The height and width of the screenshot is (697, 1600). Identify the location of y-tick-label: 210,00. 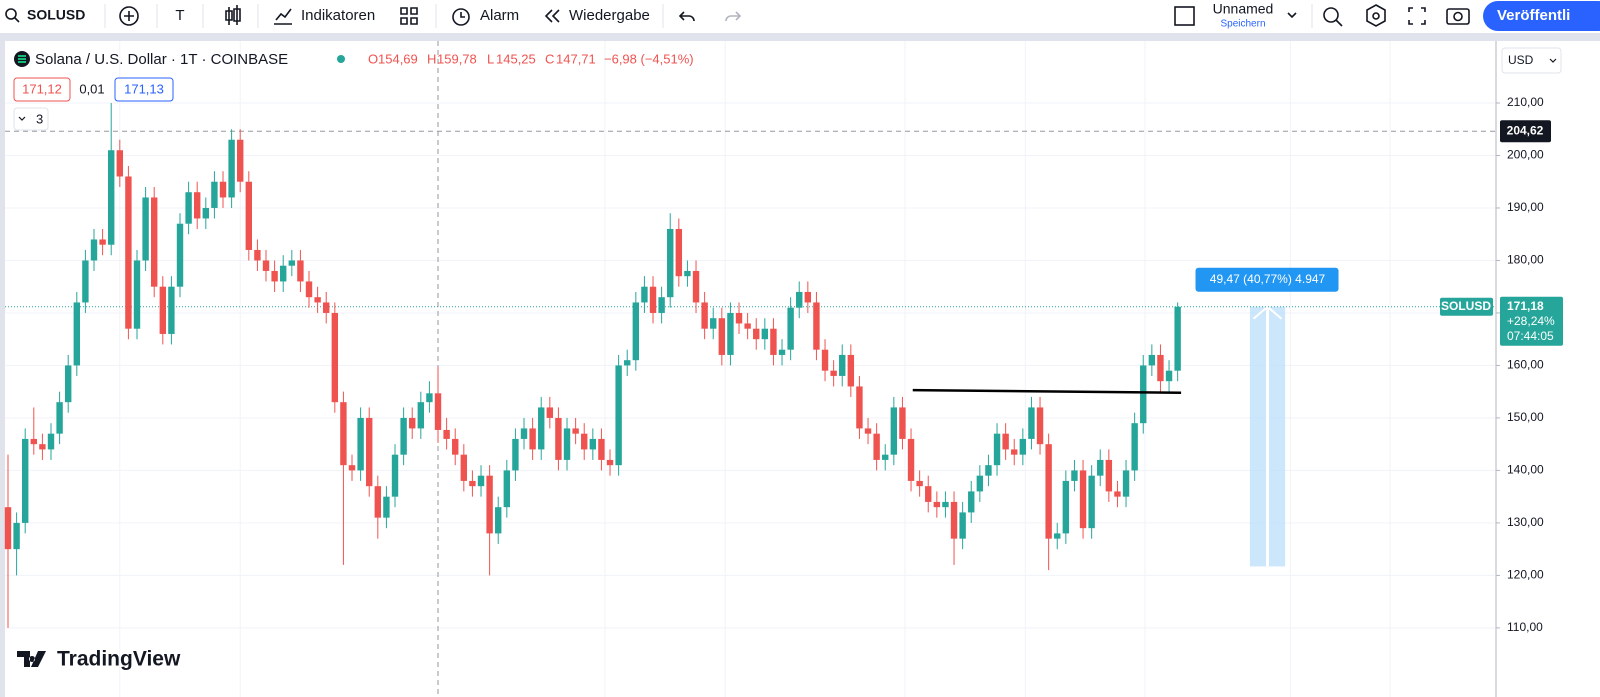
(1525, 102).